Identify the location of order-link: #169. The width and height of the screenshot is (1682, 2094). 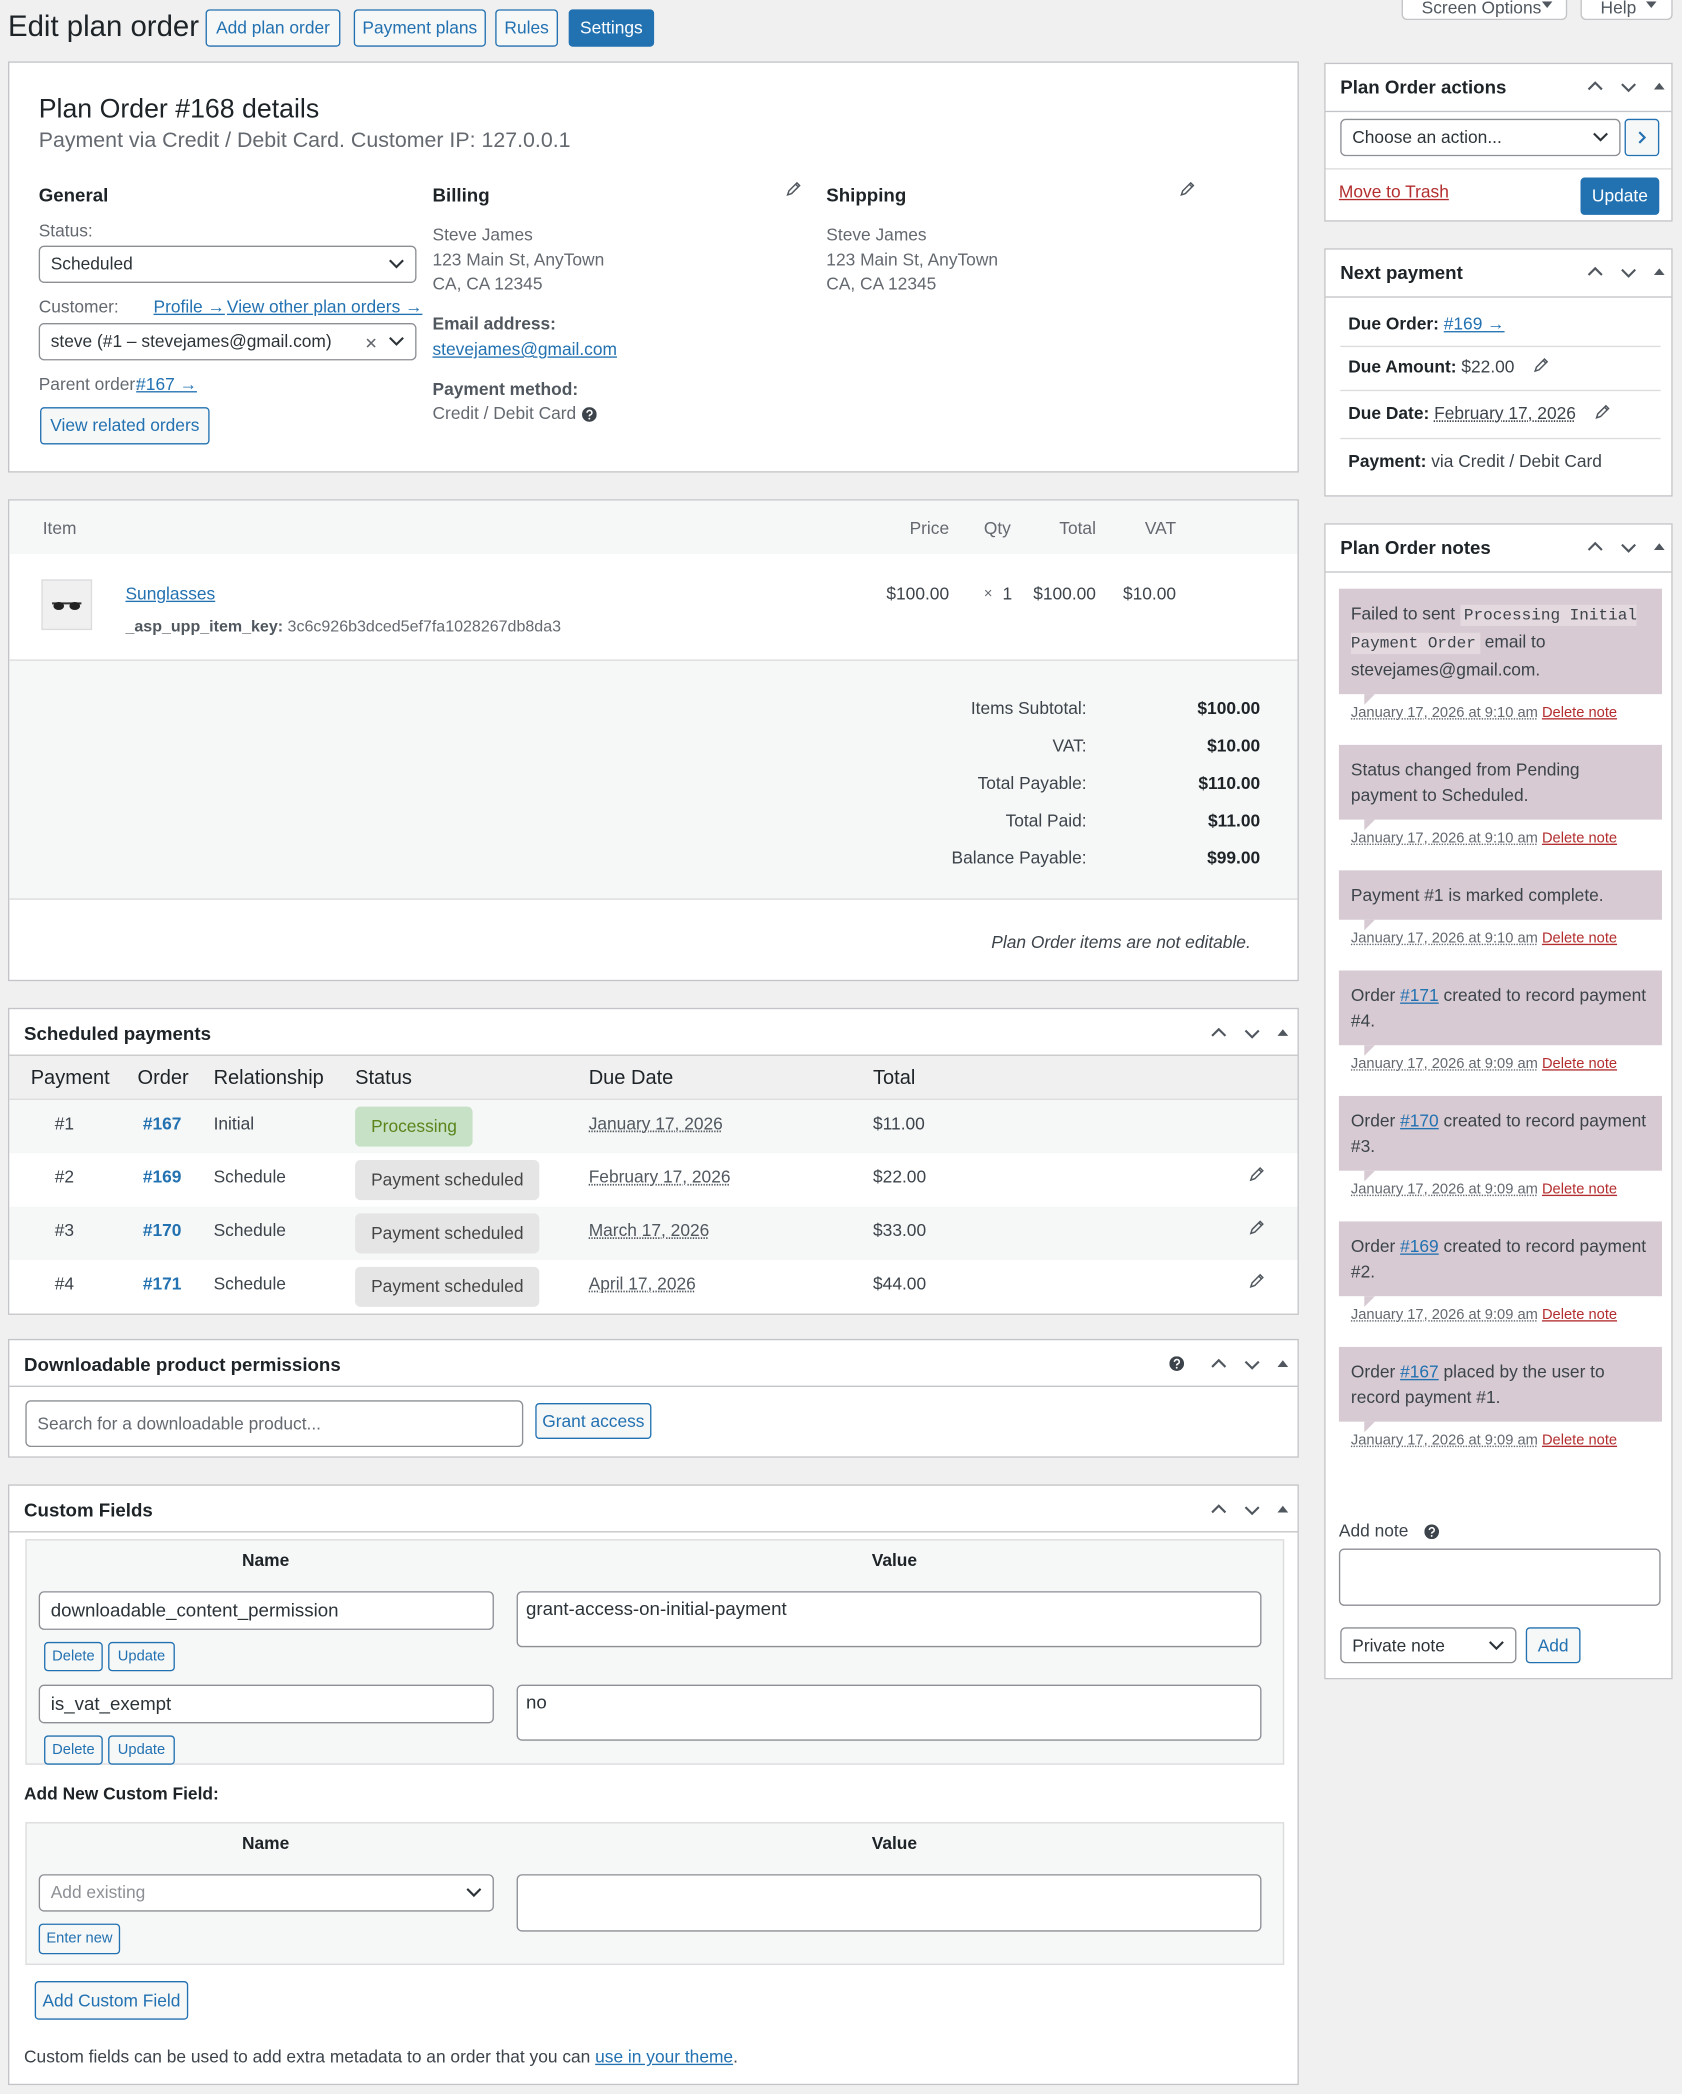
(162, 1176).